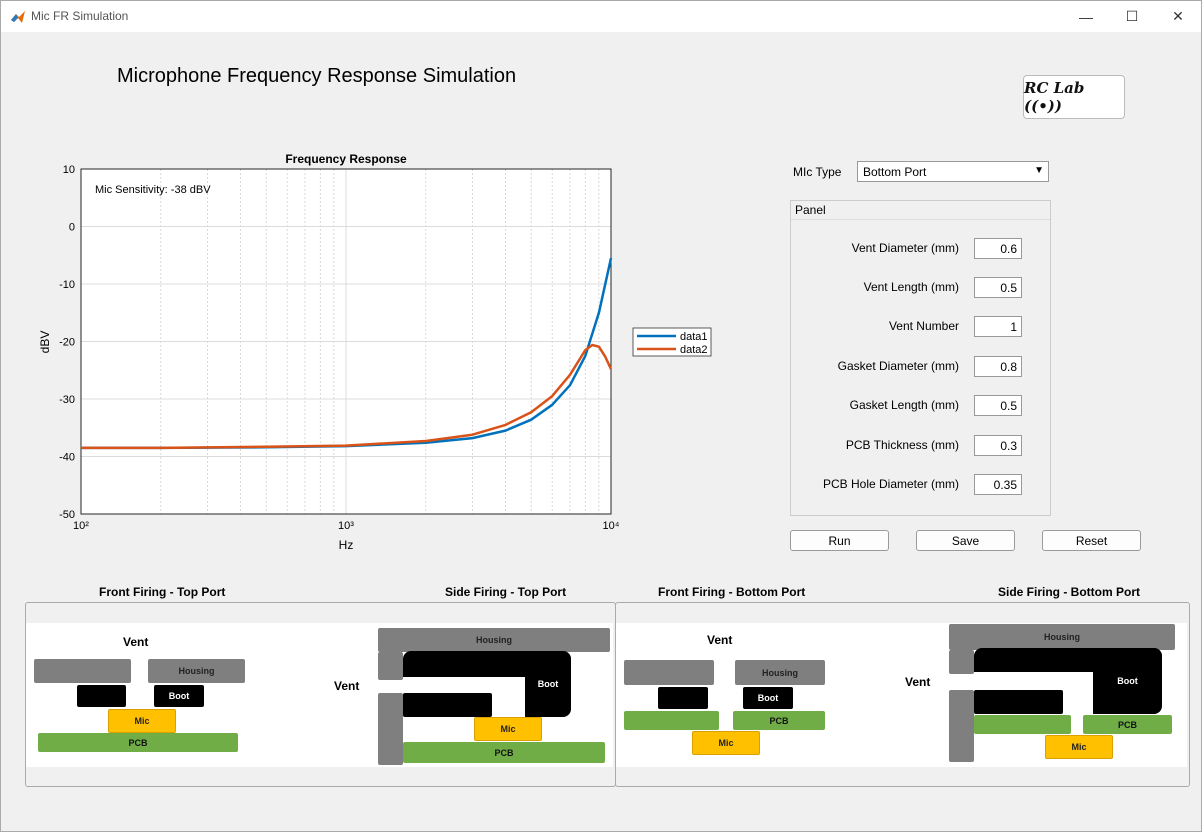 This screenshot has height=832, width=1202. I want to click on side-bottom-housing-wall-upper, so click(961, 662).